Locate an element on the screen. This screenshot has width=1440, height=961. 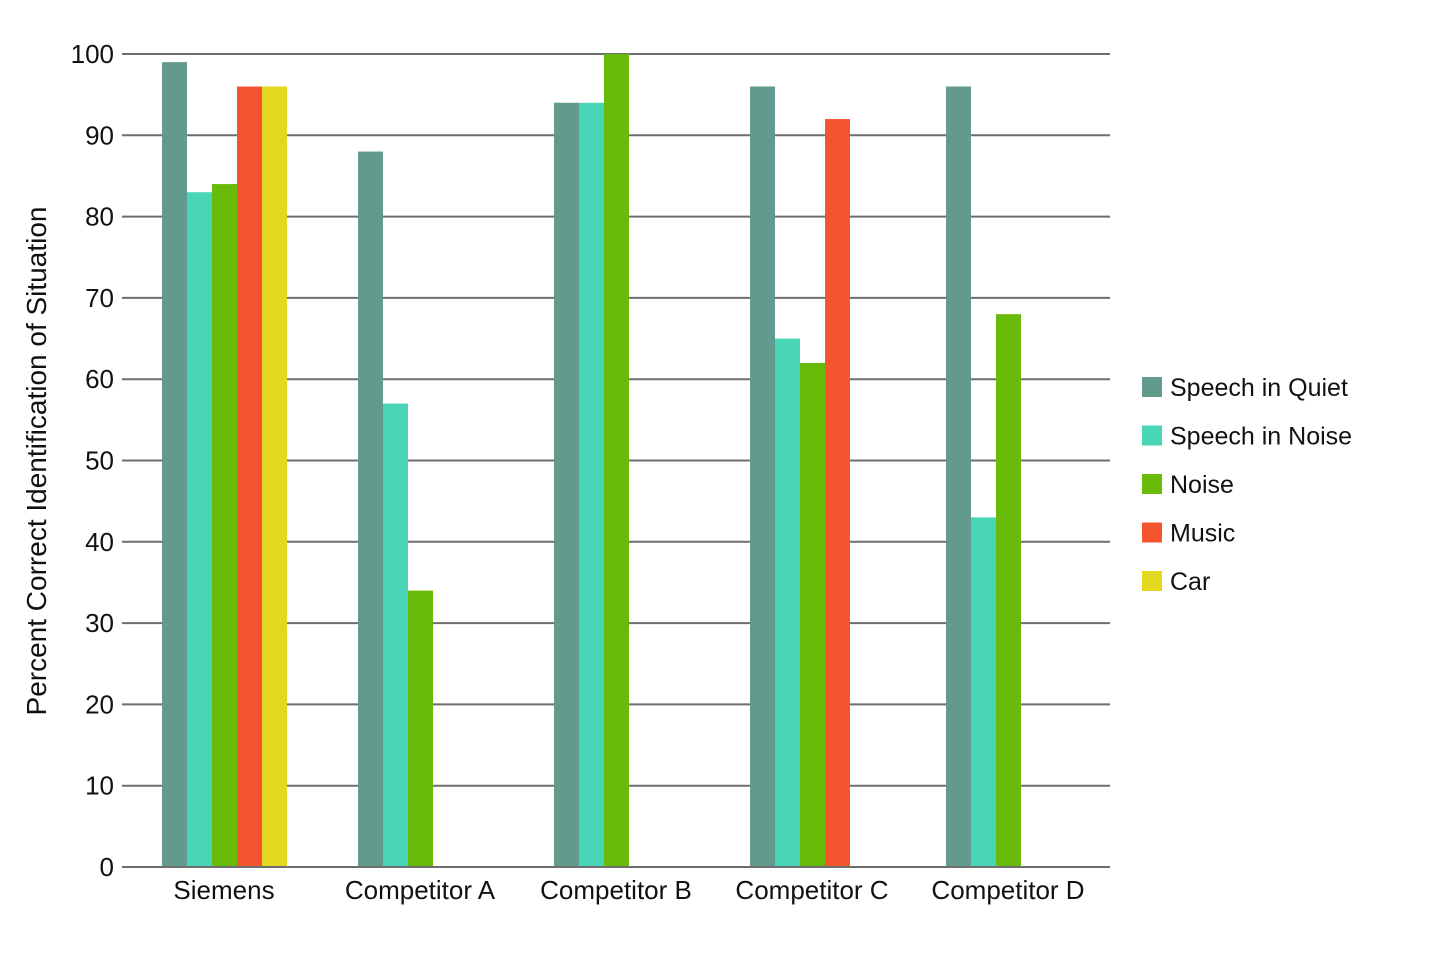
y-tick-label: 20 is located at coordinates (99, 704).